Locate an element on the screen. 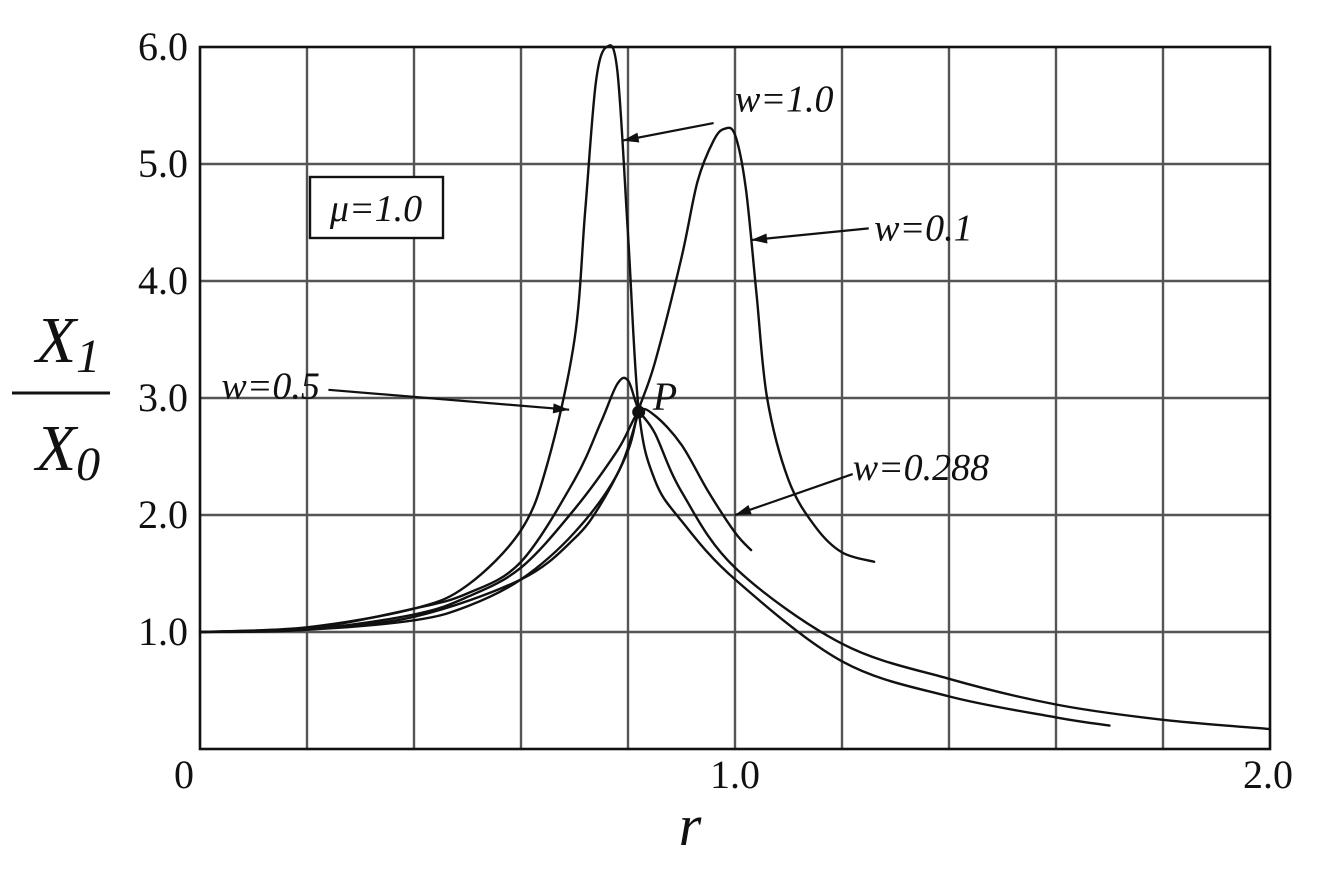  y-label-denominator: X is located at coordinates (56, 448).